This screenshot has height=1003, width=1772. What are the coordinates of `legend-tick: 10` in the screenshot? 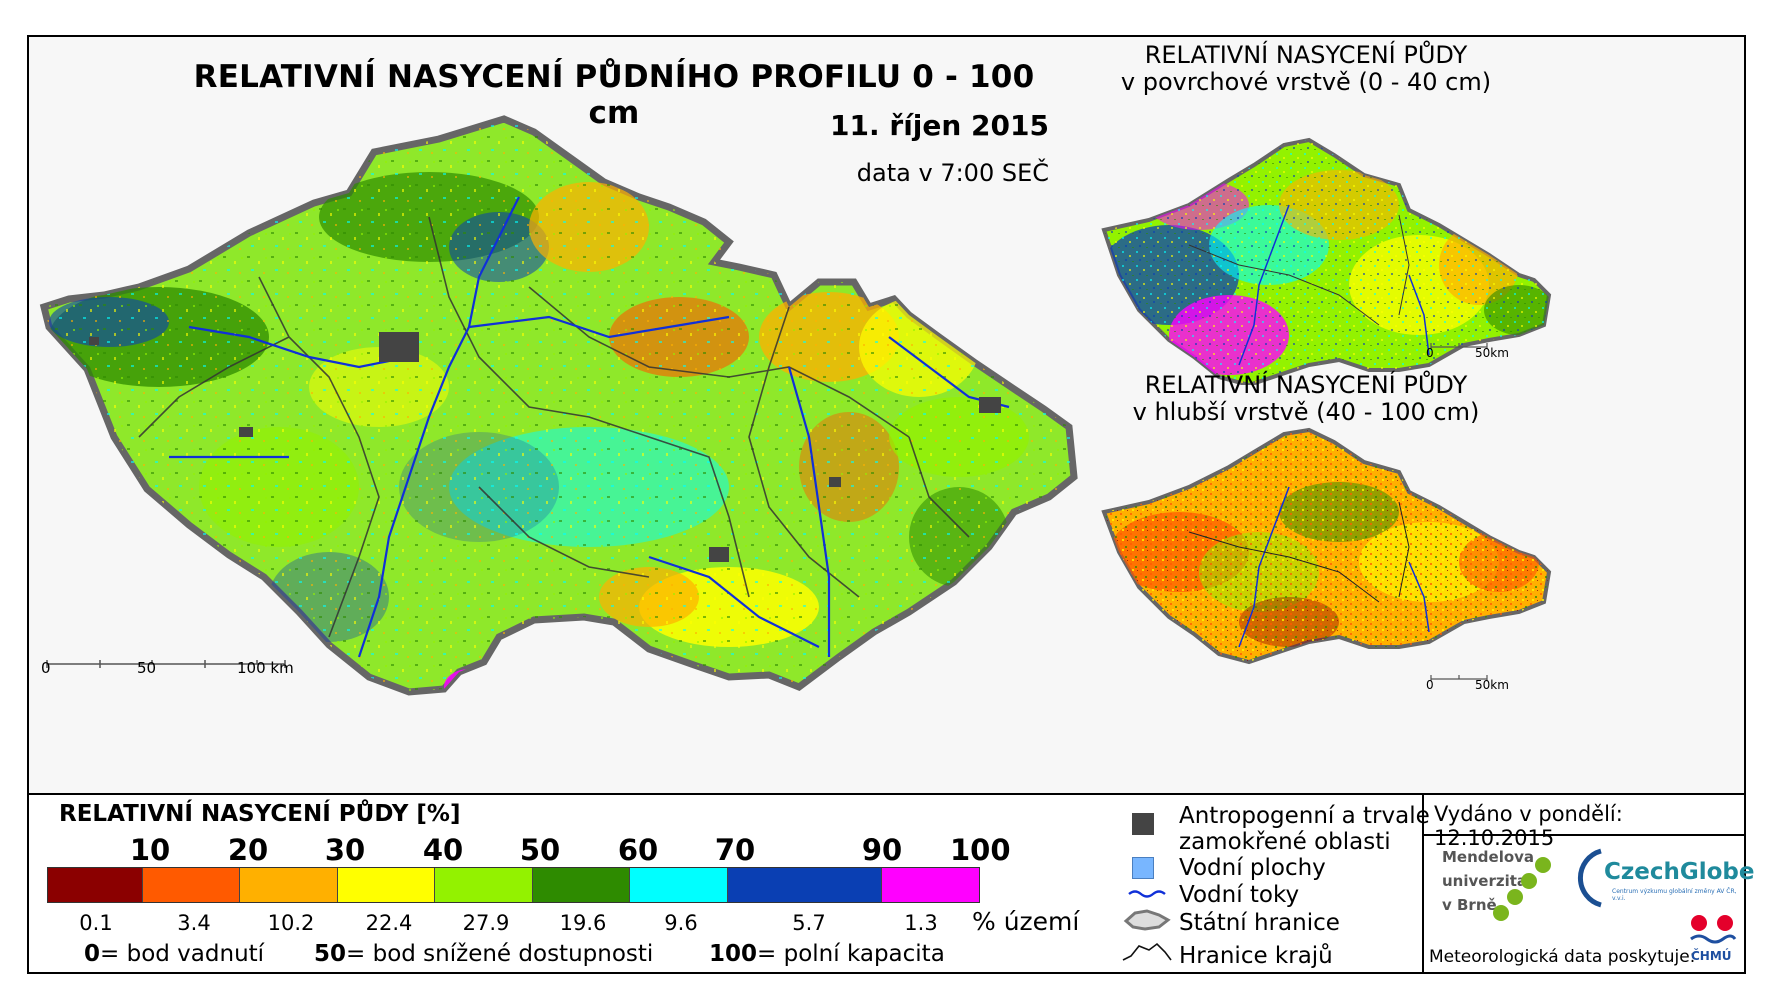 It's located at (150, 850).